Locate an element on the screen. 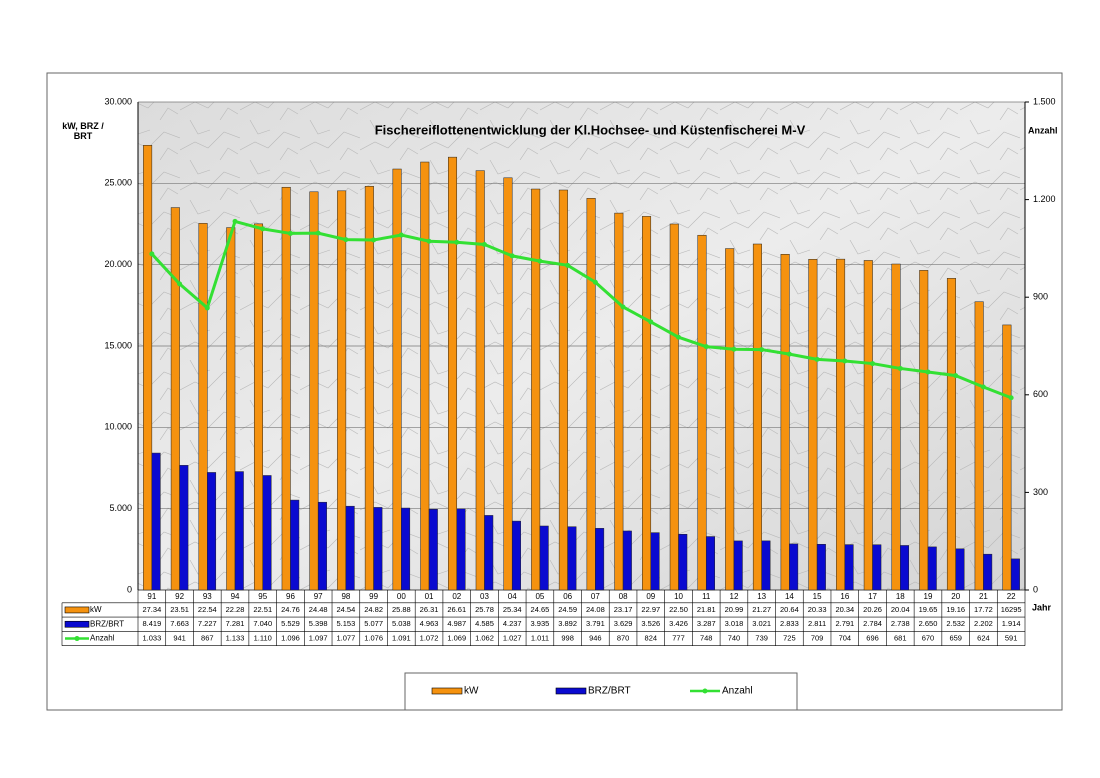 The height and width of the screenshot is (778, 1100). data-label: 4.237 is located at coordinates (512, 623).